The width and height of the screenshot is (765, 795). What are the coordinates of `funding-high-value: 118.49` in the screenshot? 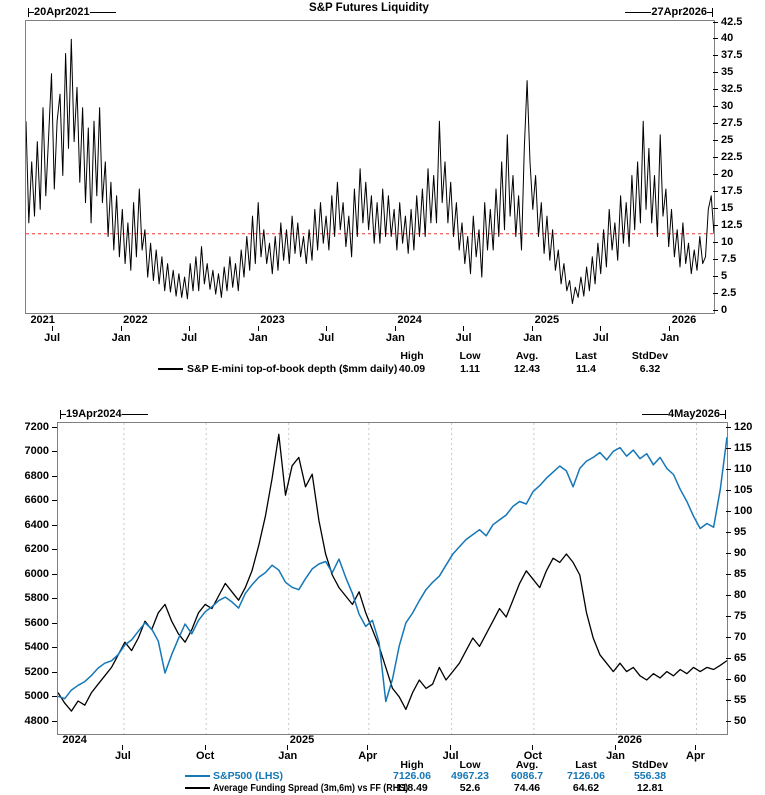 It's located at (412, 788).